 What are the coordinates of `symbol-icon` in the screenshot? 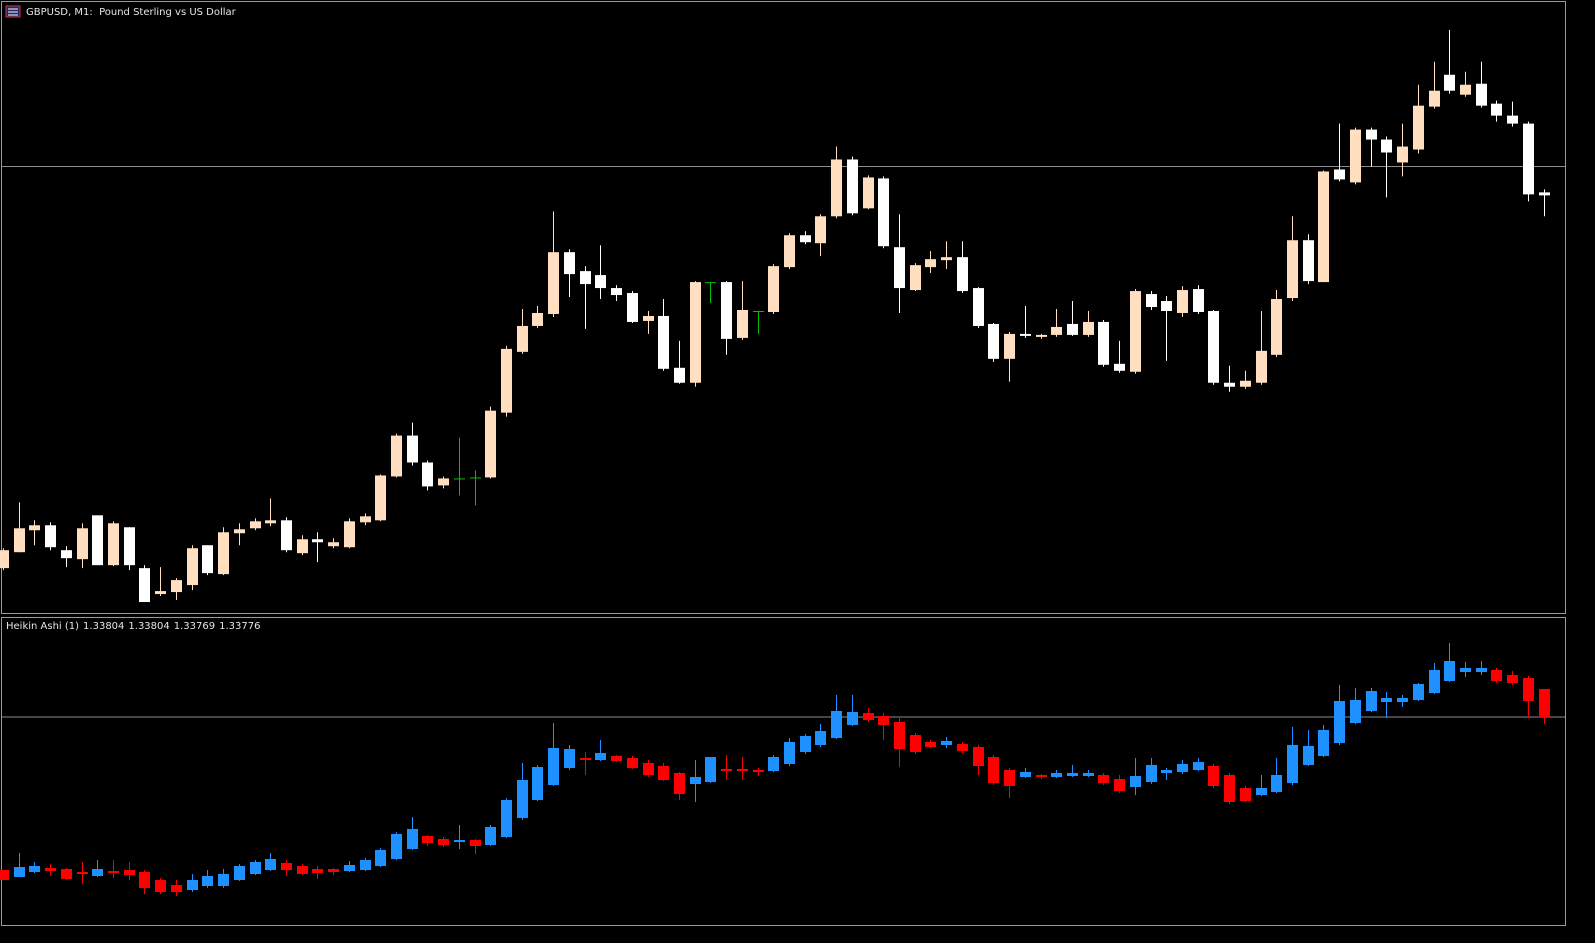 It's located at (13, 11).